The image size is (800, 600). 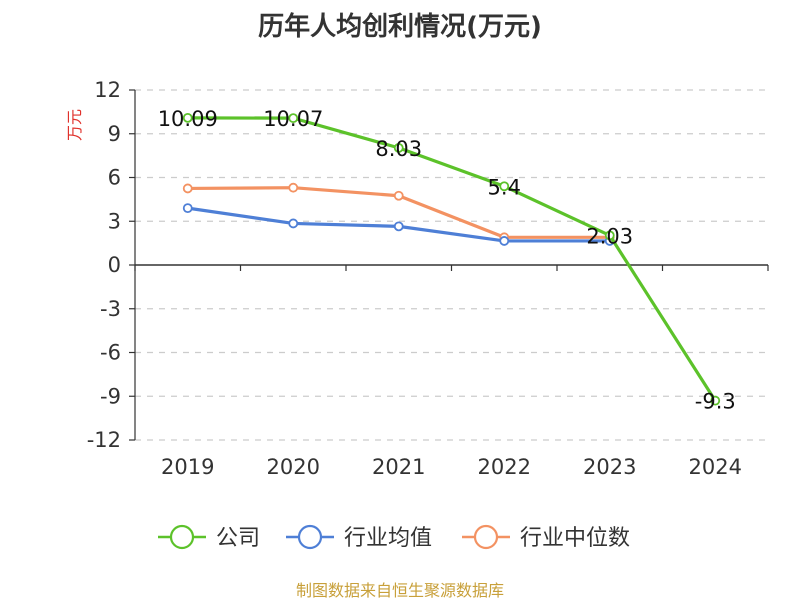 I want to click on y-axis-unit: 万元, so click(x=74, y=125).